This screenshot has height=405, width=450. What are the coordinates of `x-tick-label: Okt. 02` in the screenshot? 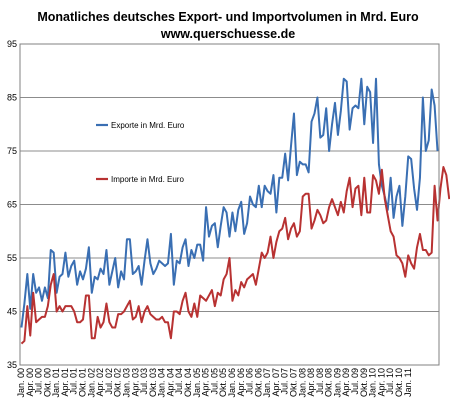 It's located at (118, 382).